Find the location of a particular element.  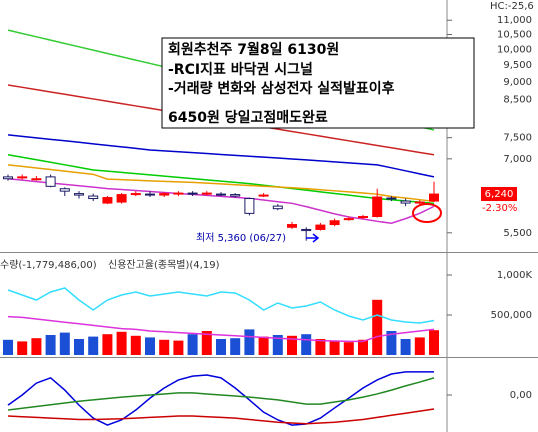

annotation-line: 회원추천주 7월8일 6130원 is located at coordinates (253, 49).